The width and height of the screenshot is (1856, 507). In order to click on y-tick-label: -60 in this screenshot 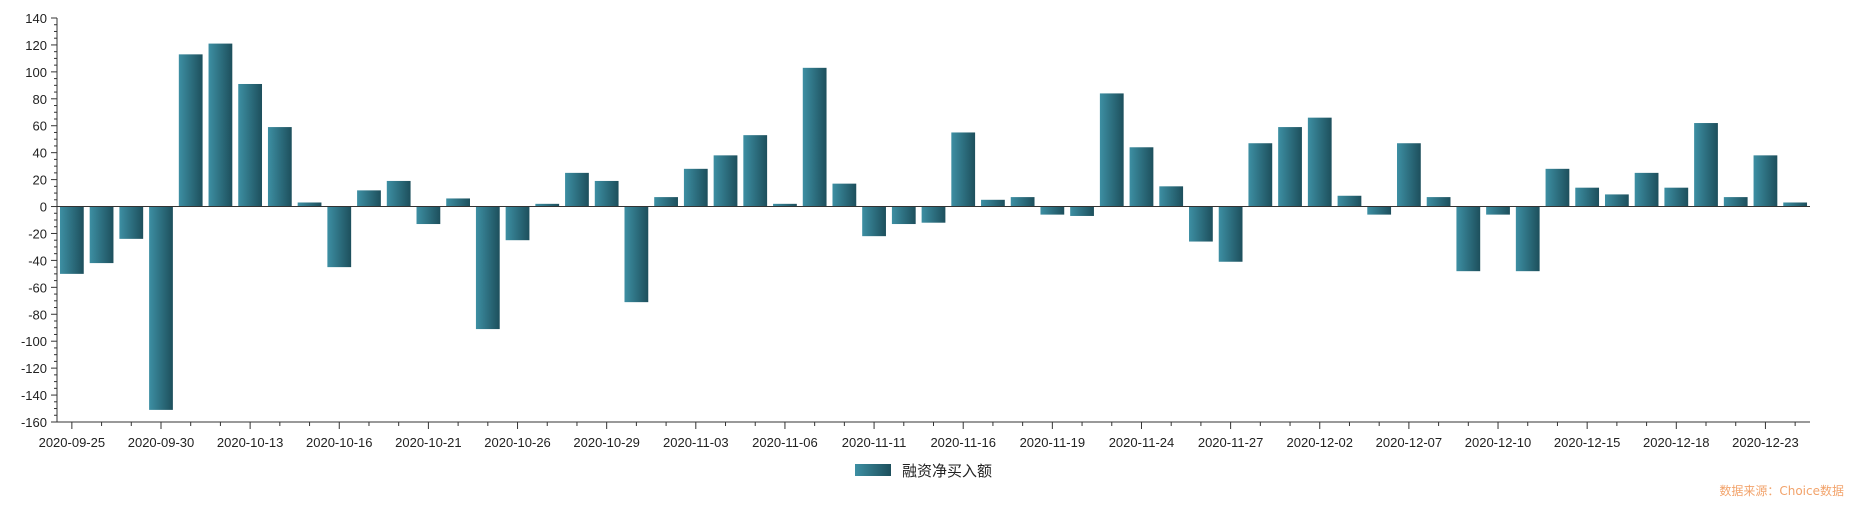, I will do `click(37, 287)`.